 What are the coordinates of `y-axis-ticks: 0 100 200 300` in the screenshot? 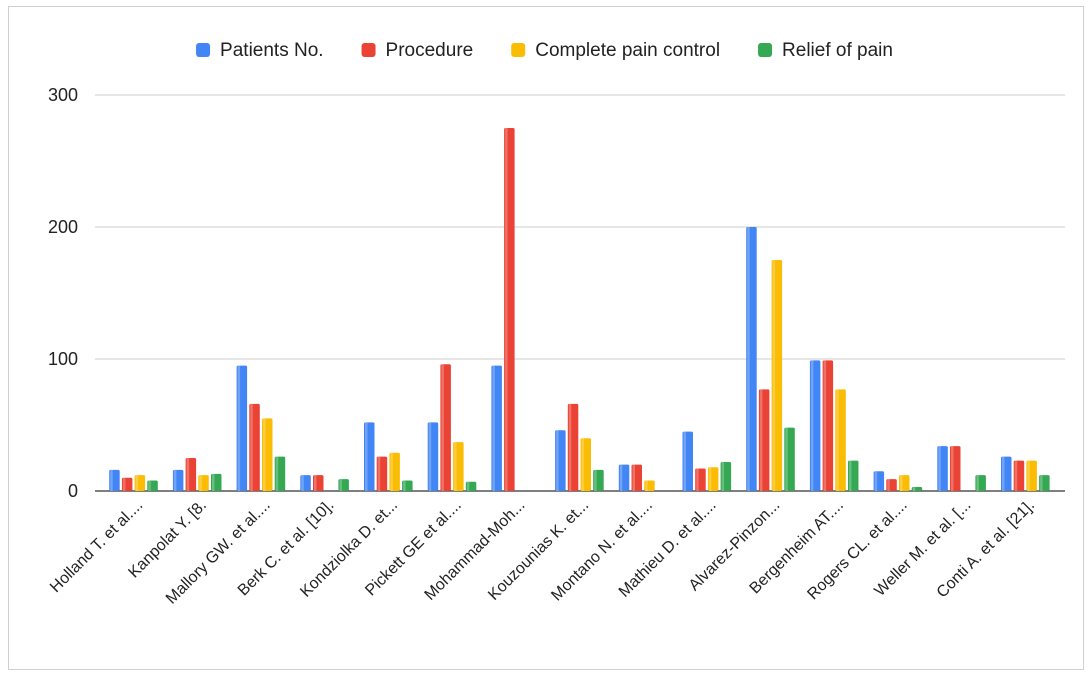 It's located at (63, 293).